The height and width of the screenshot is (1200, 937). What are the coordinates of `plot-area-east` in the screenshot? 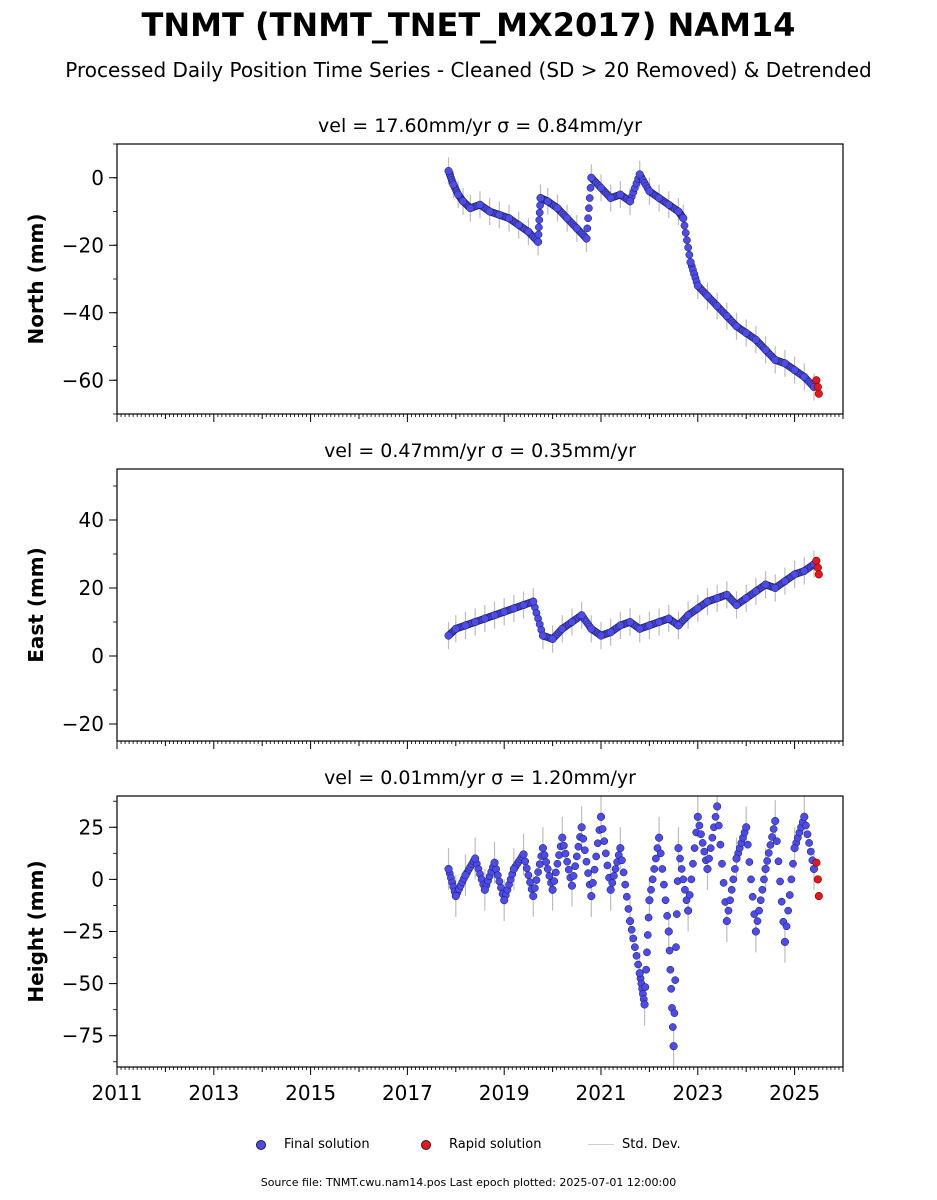 It's located at (633, 601).